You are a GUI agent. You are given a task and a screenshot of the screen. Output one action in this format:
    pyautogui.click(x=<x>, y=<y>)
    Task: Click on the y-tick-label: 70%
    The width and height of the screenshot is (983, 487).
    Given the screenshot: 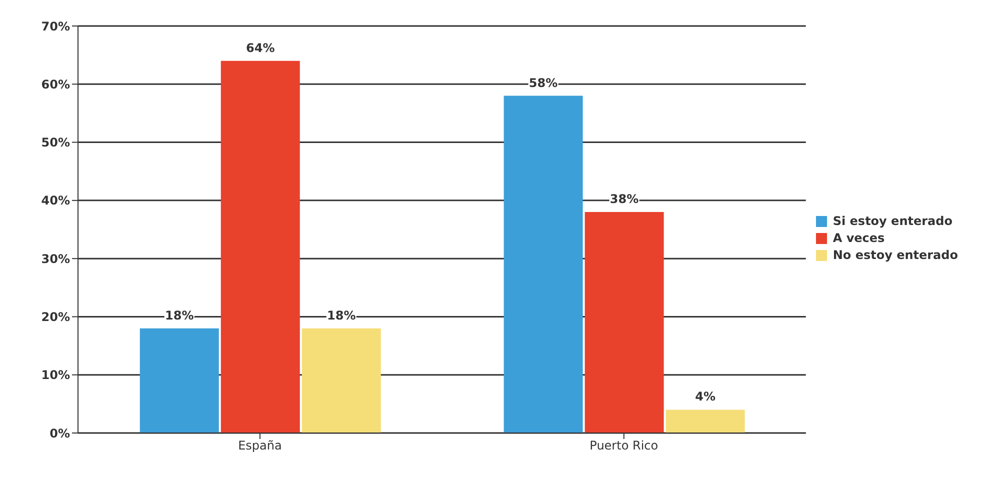 What is the action you would take?
    pyautogui.click(x=55, y=26)
    